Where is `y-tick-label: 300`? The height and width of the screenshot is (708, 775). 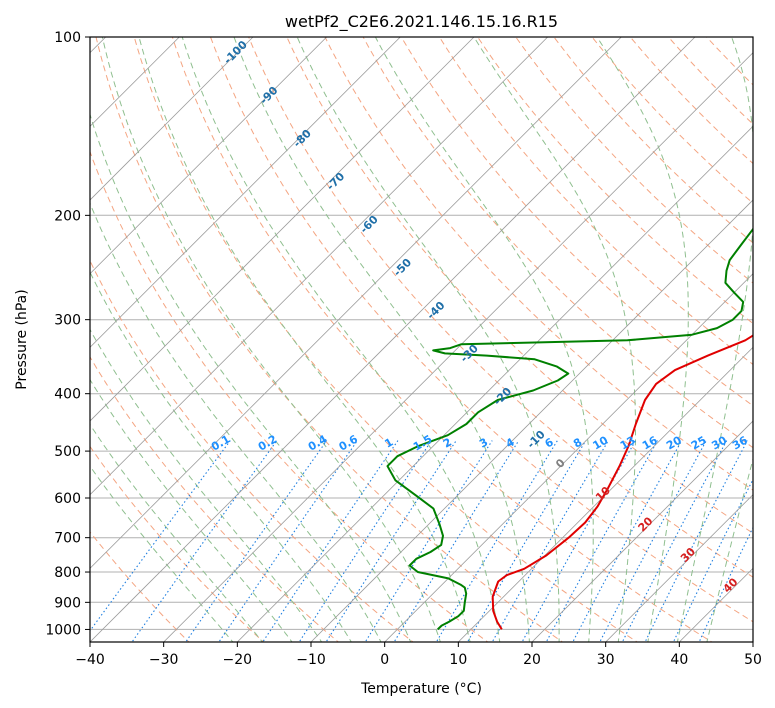 y-tick-label: 300 is located at coordinates (67, 321).